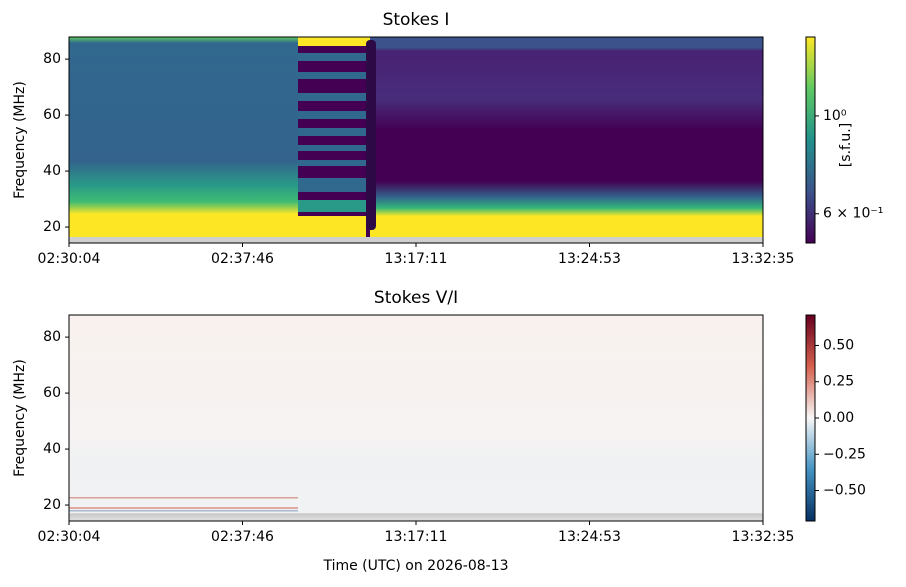  Describe the element at coordinates (844, 454) in the screenshot. I see `colorbar-tick-label: −0.25` at that location.